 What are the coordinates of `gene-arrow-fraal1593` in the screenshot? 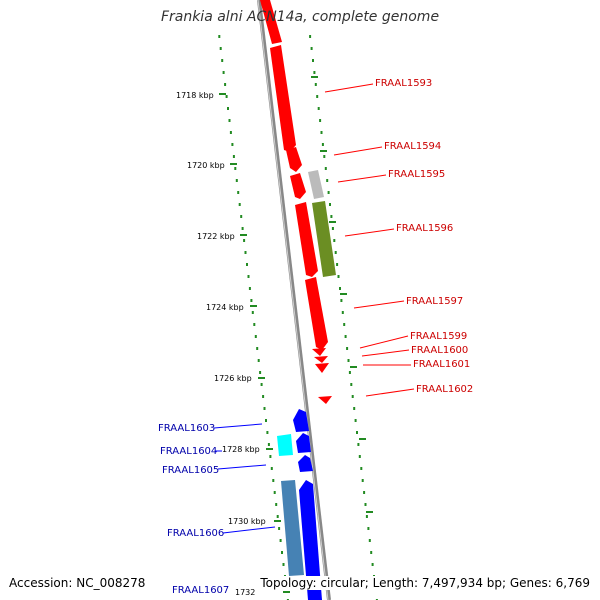 It's located at (283, 98).